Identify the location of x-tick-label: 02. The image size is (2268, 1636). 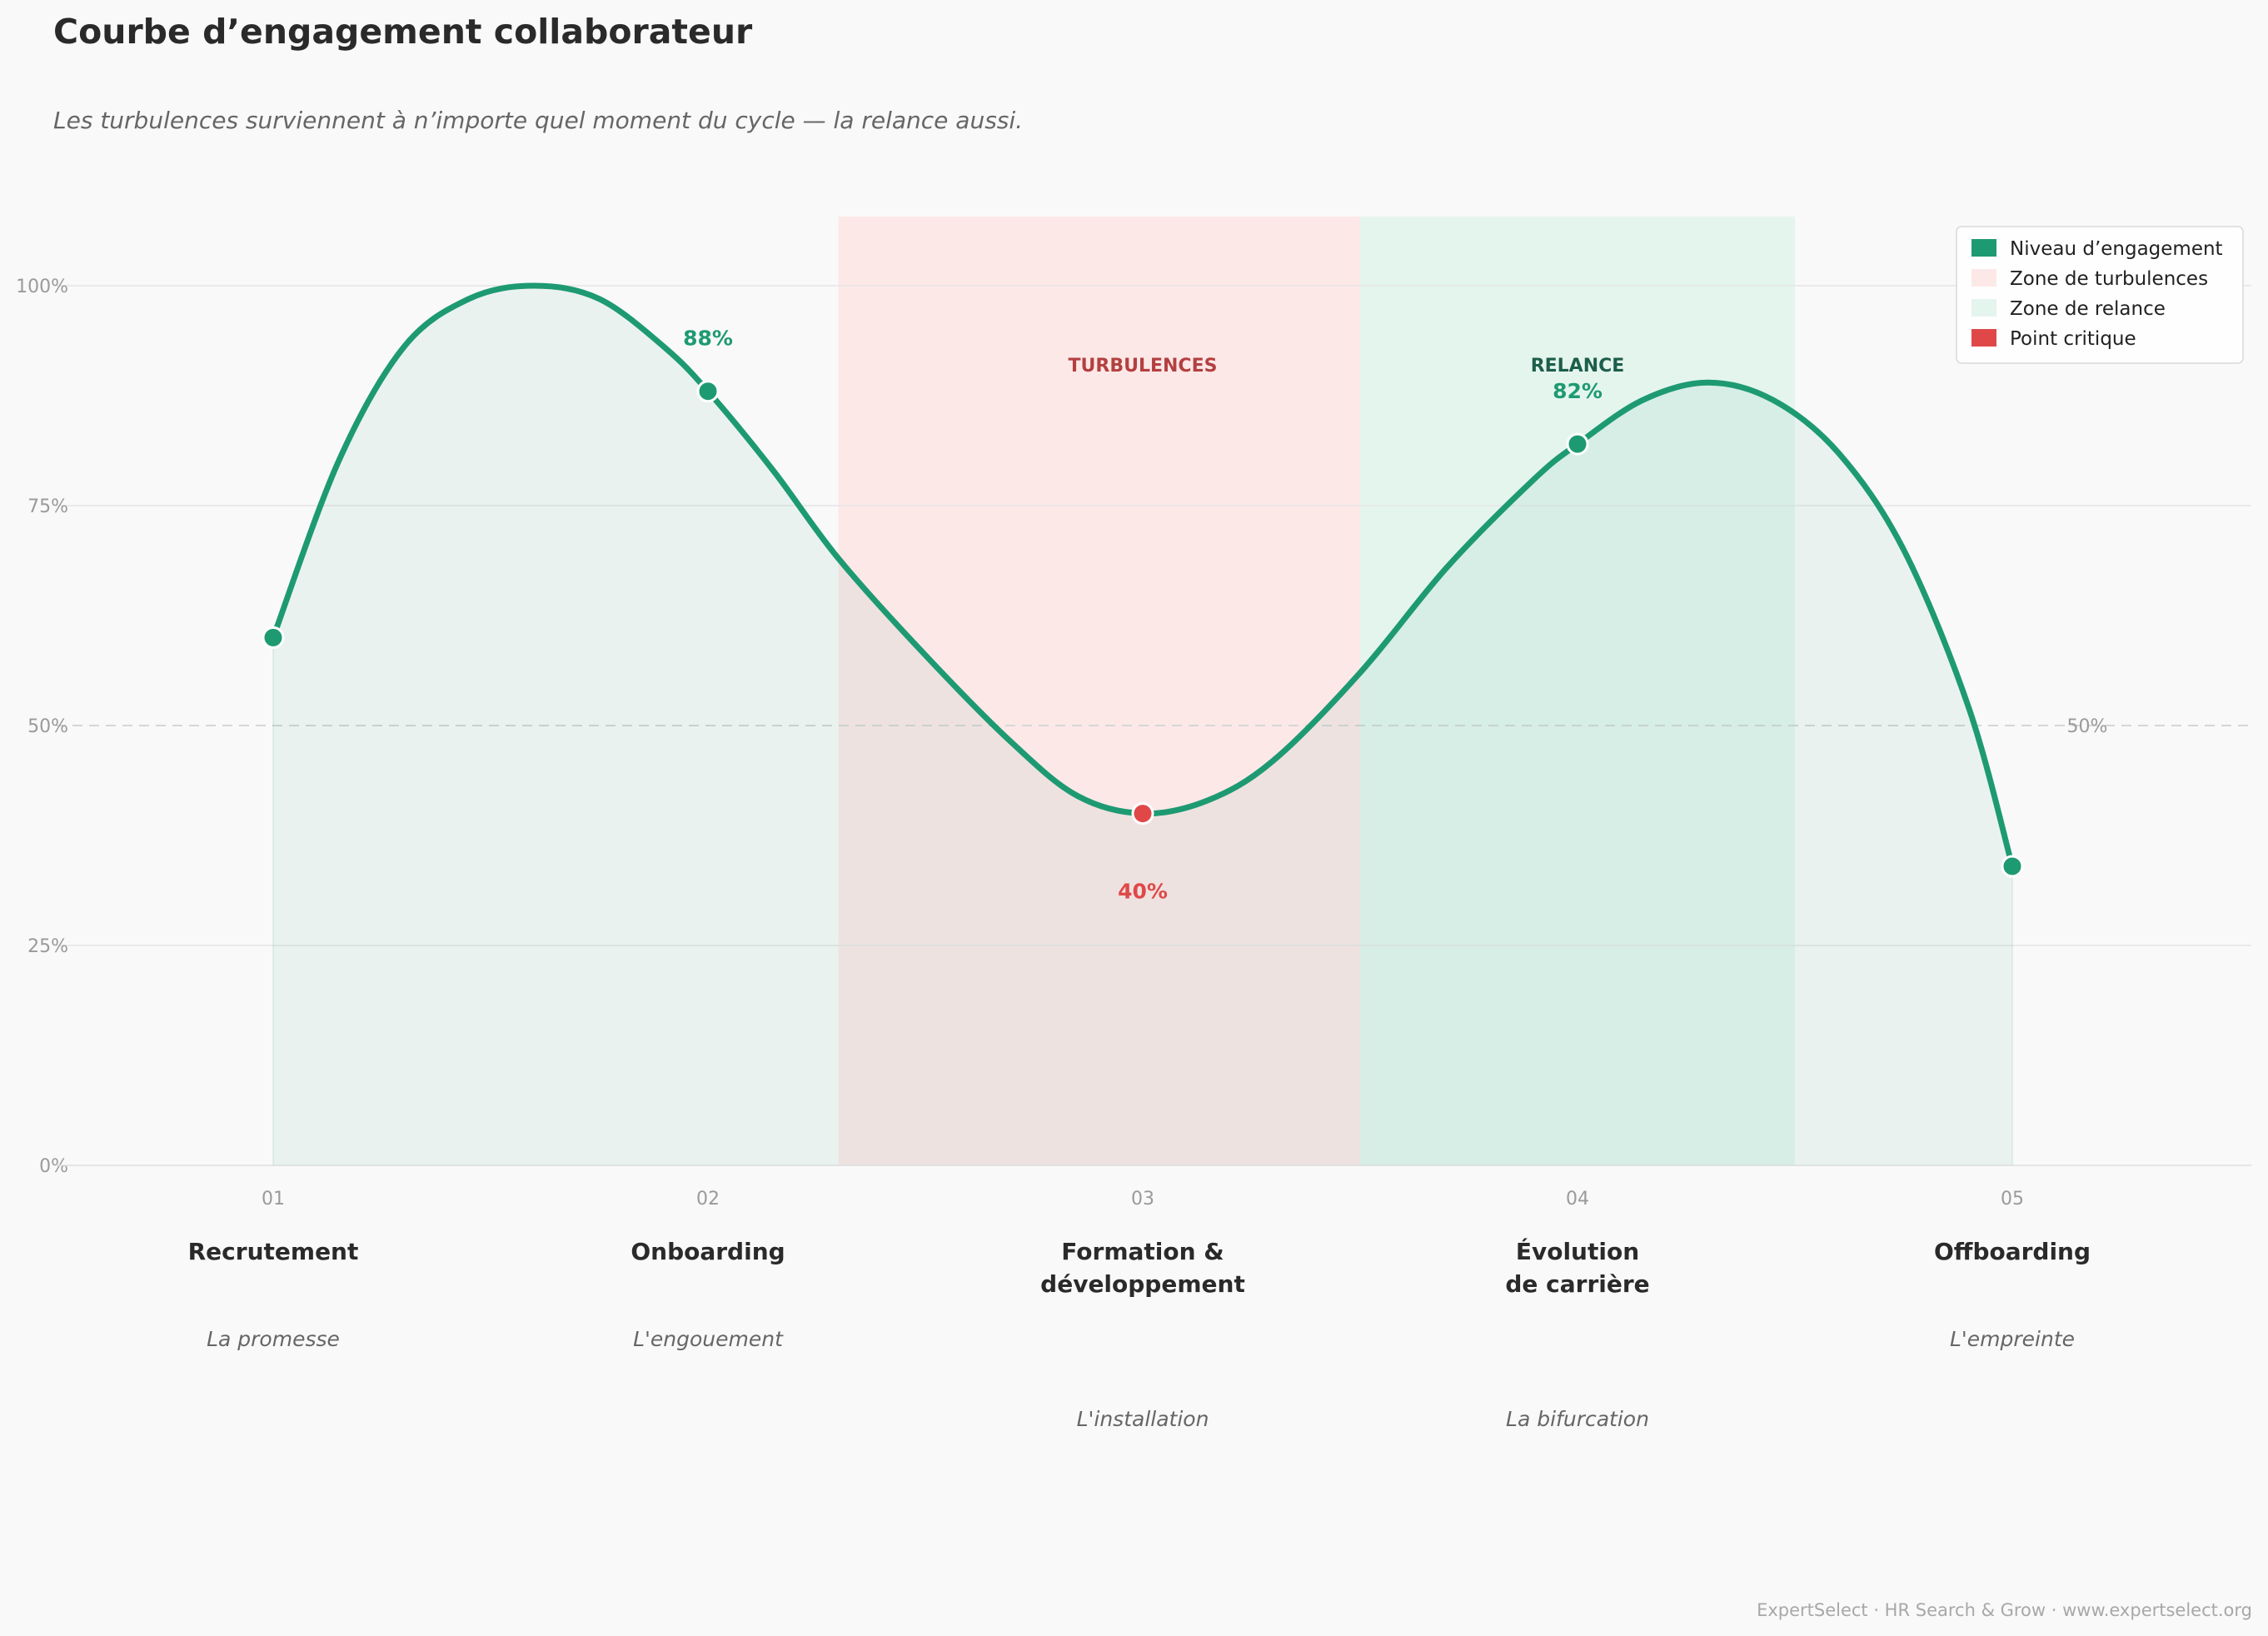
(708, 1199).